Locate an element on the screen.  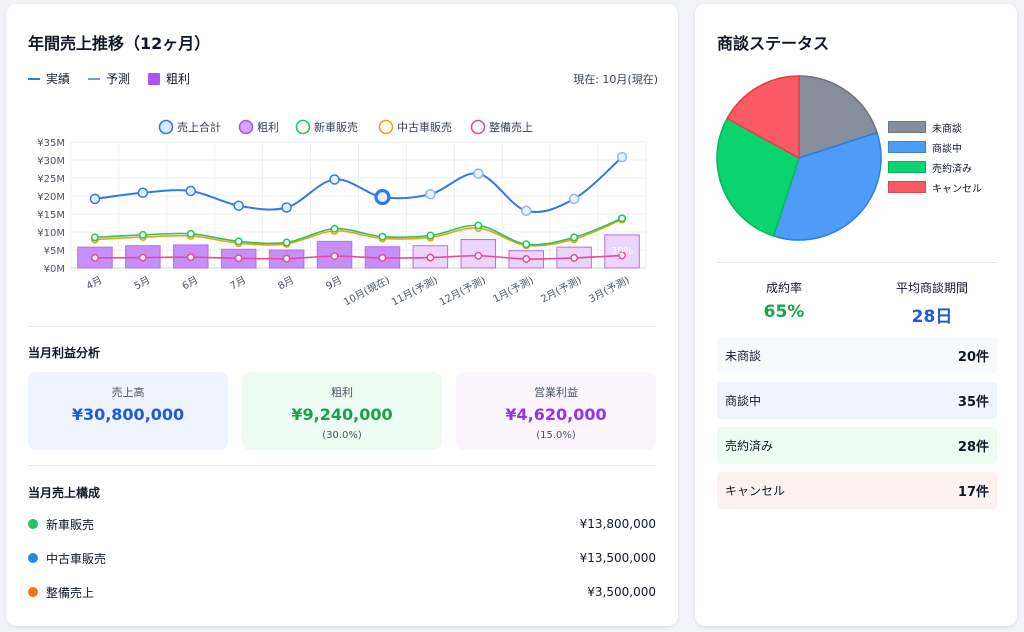
y-tick-label: ¥0M is located at coordinates (54, 269).